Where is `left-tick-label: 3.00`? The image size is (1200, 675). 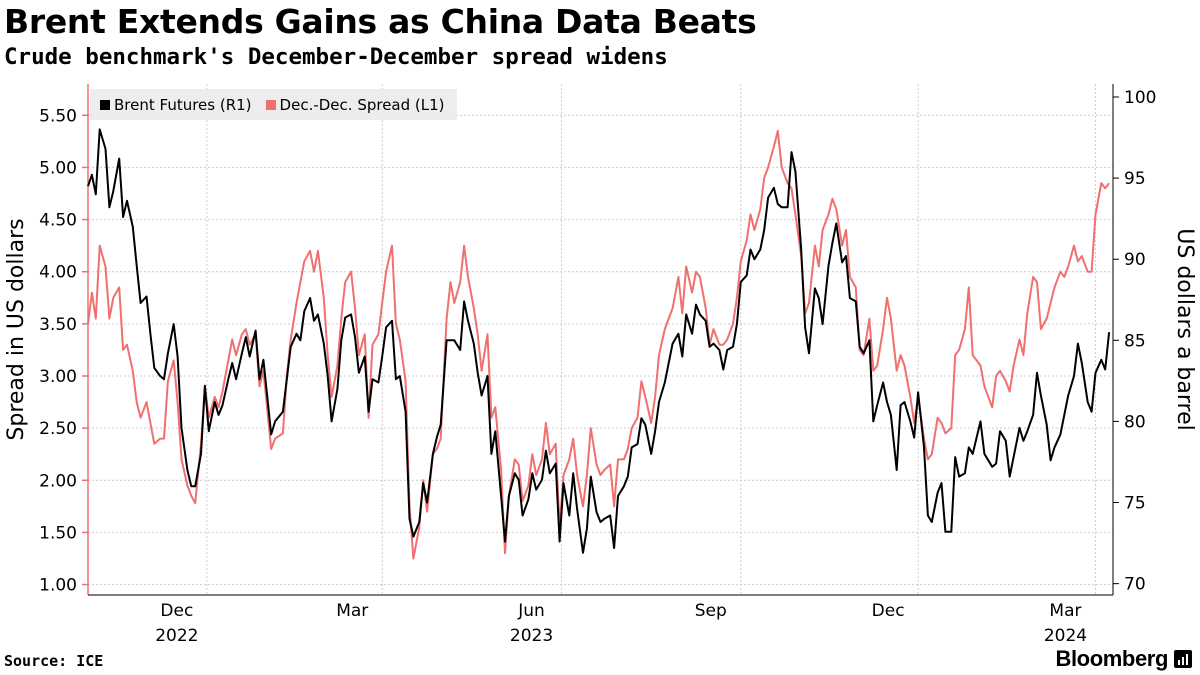 left-tick-label: 3.00 is located at coordinates (58, 377).